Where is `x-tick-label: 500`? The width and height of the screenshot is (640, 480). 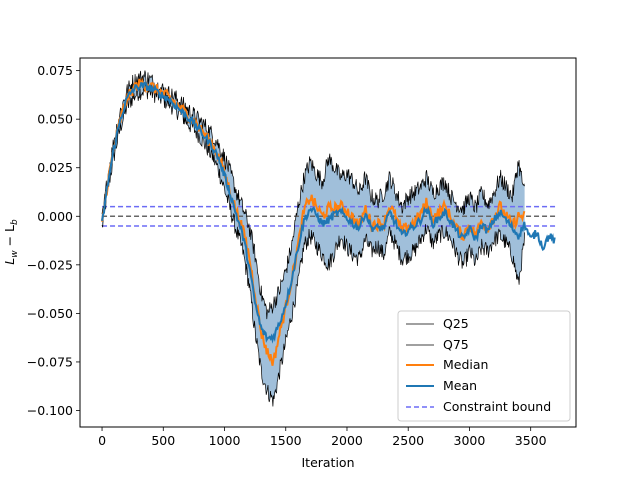 x-tick-label: 500 is located at coordinates (163, 440).